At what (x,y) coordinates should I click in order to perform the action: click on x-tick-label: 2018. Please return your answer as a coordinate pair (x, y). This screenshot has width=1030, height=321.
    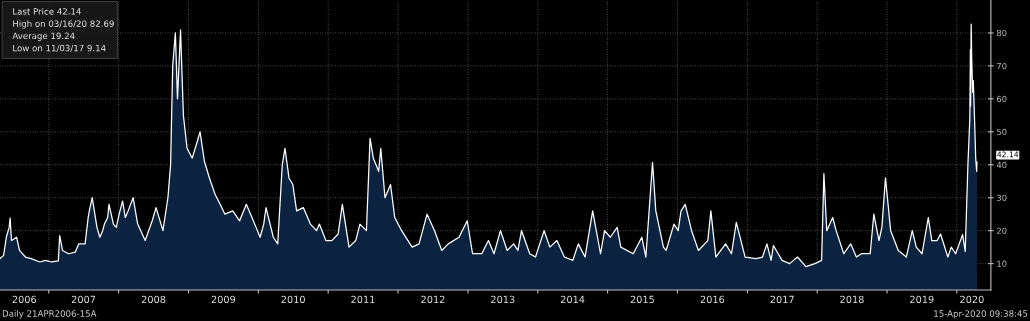
    Looking at the image, I should click on (852, 299).